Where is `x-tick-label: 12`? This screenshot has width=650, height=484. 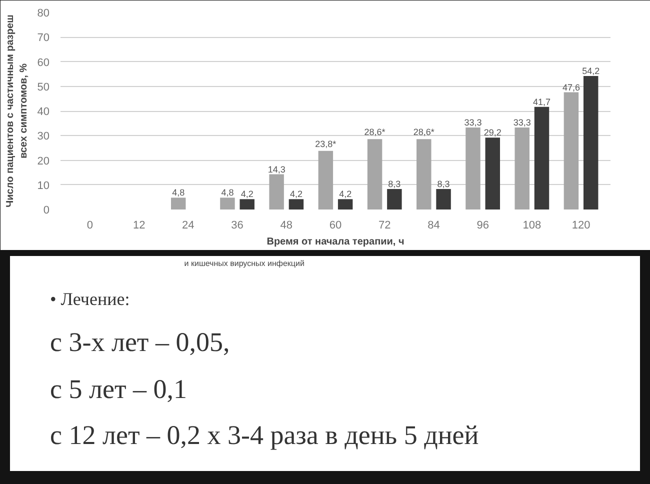
x-tick-label: 12 is located at coordinates (139, 226).